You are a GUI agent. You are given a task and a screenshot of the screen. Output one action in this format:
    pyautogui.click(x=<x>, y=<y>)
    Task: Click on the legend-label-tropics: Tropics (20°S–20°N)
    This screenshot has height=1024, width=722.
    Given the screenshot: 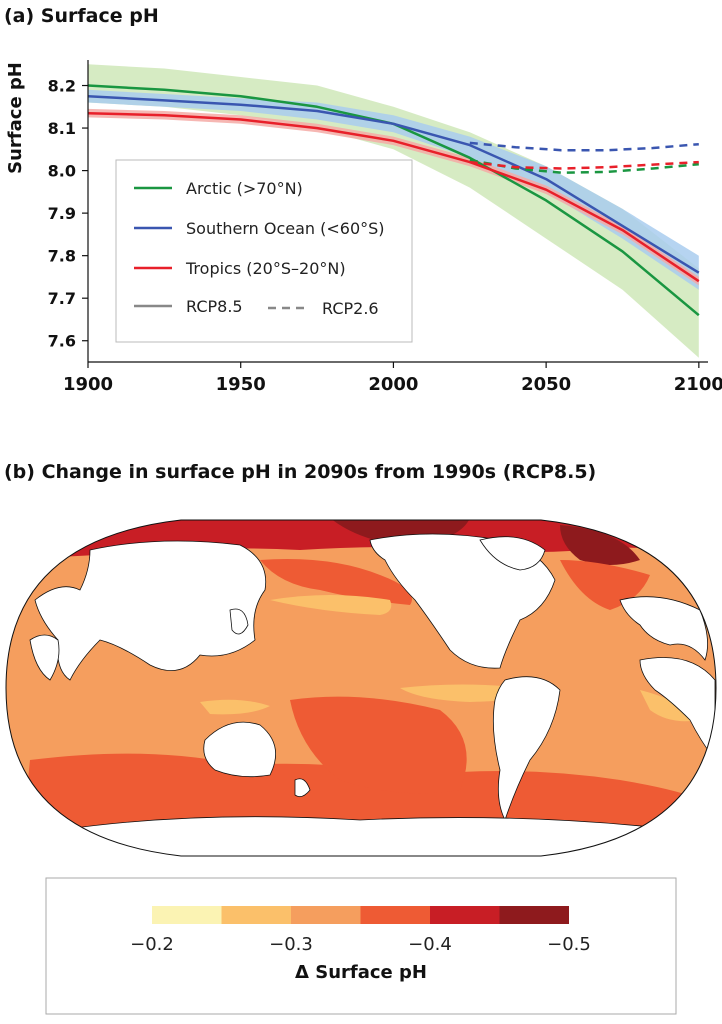 What is the action you would take?
    pyautogui.click(x=265, y=268)
    